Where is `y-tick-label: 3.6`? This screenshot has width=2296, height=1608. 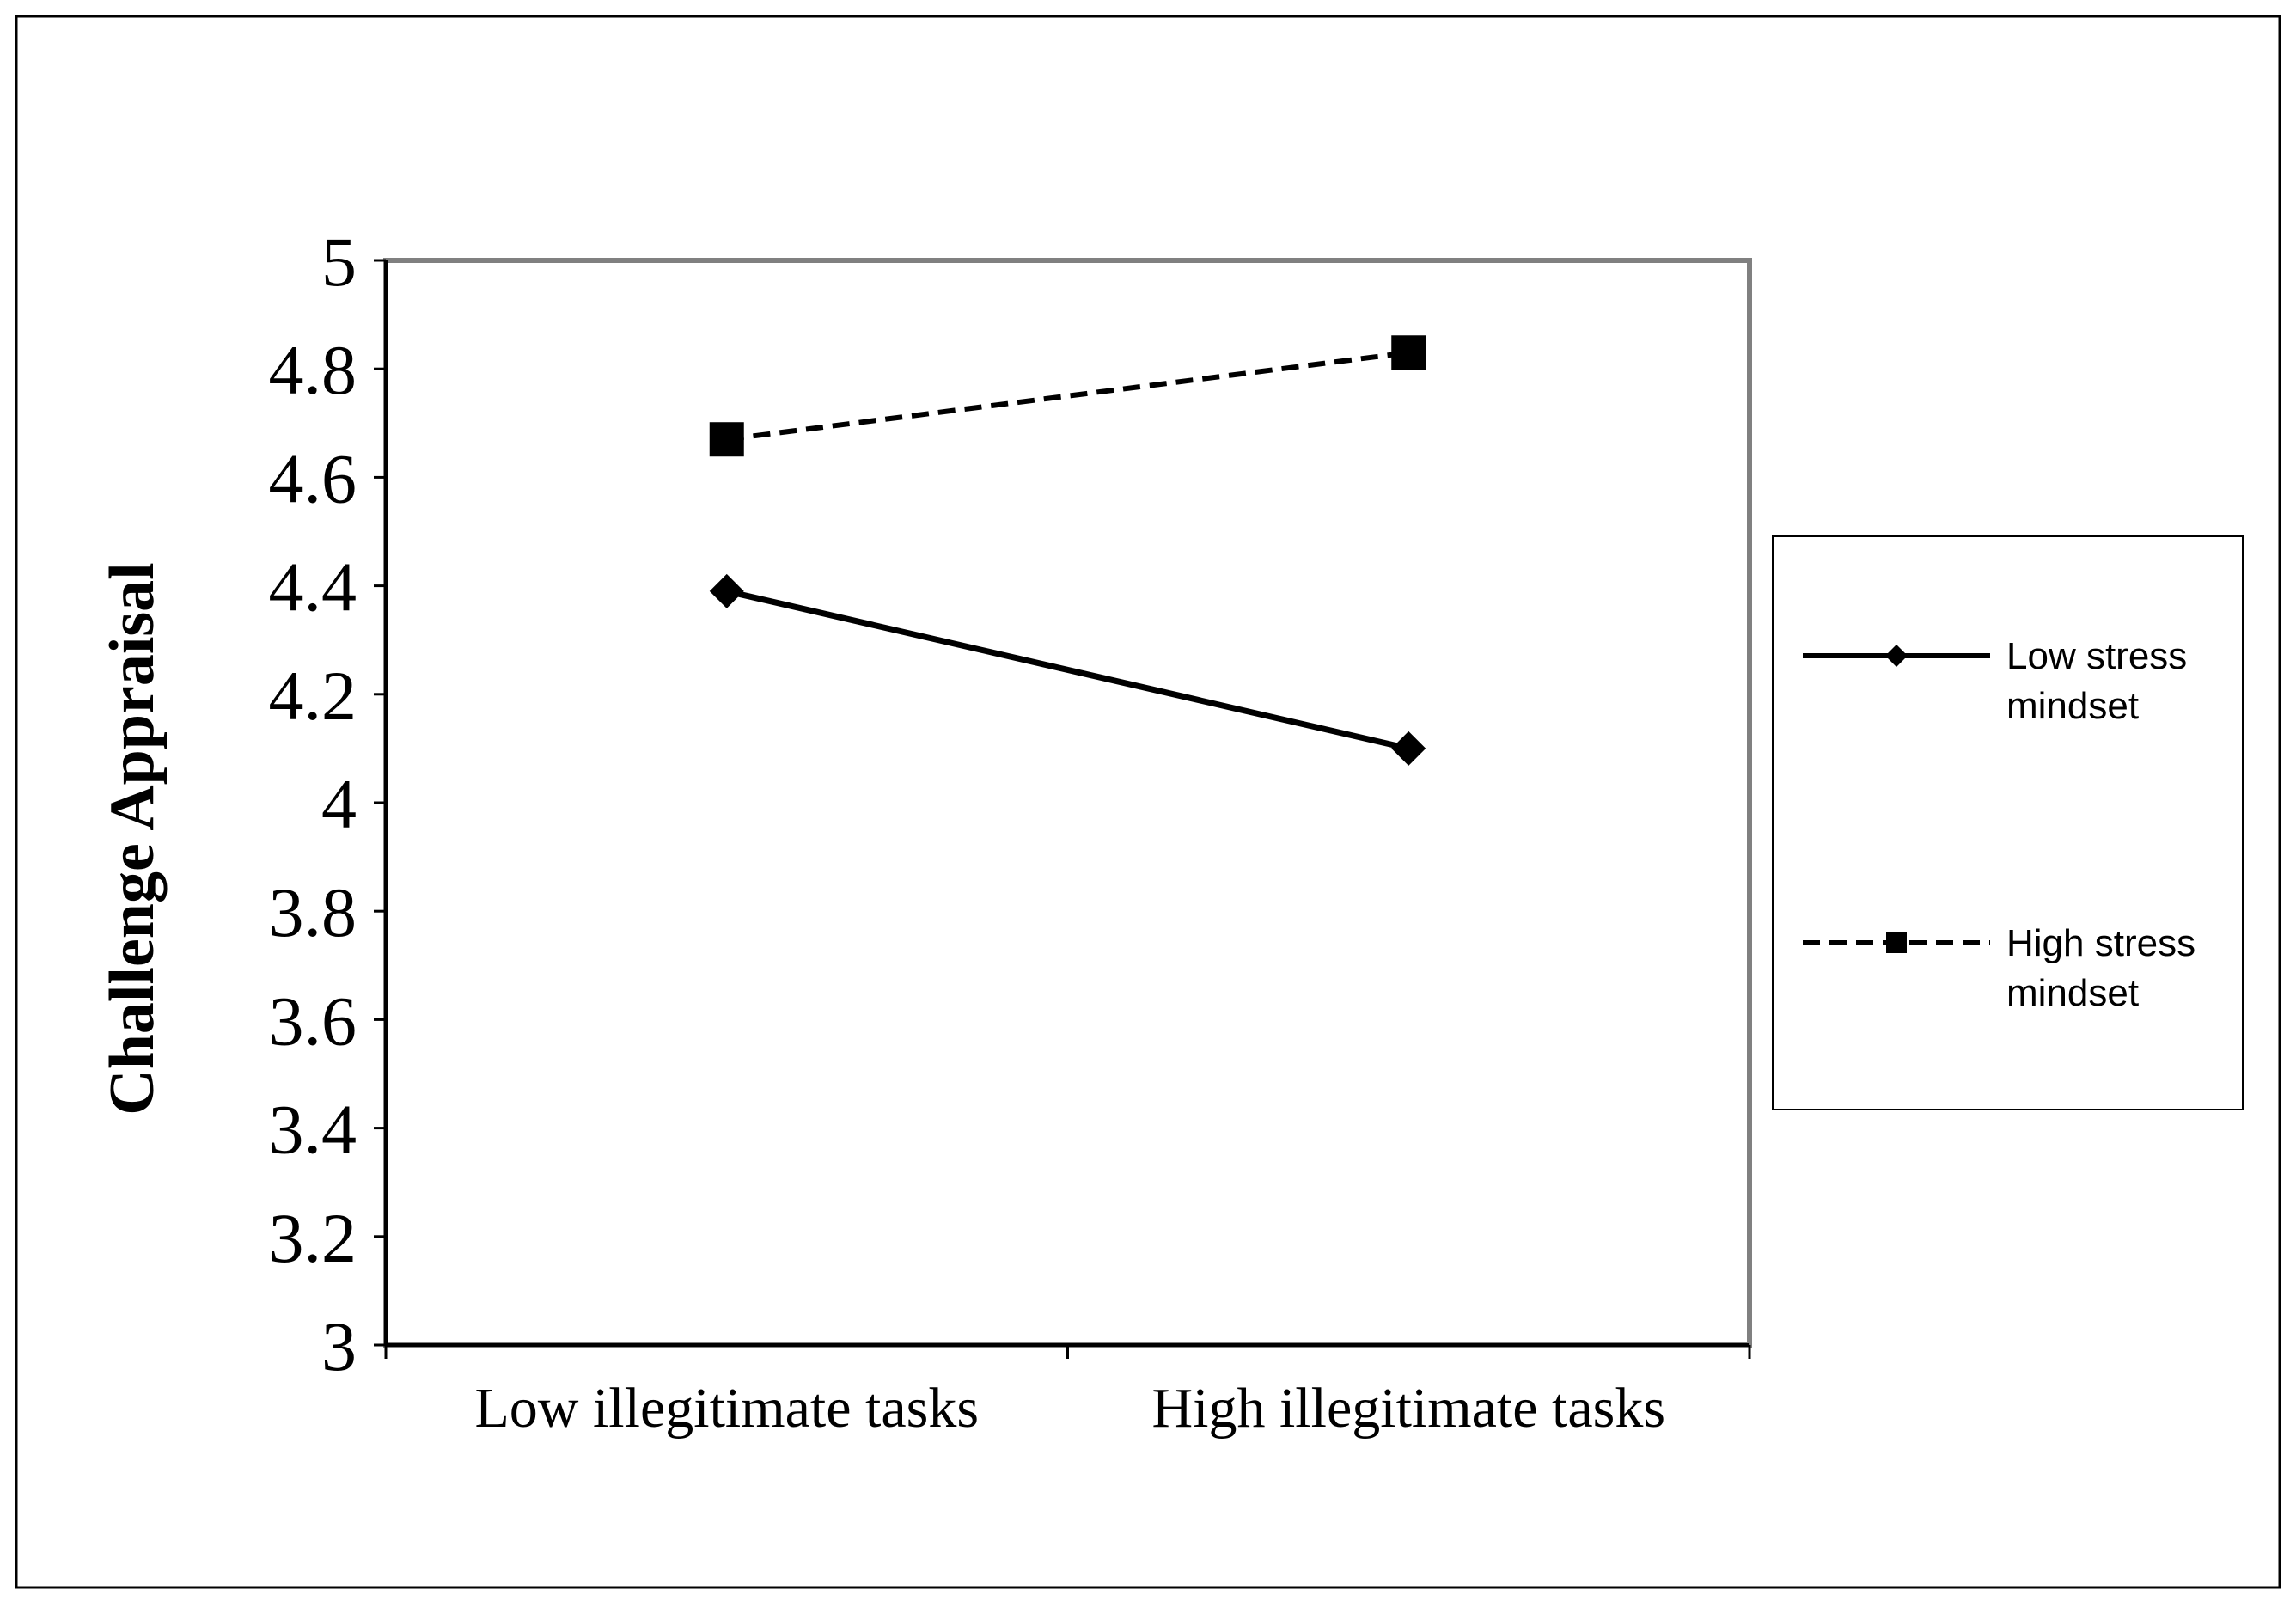 y-tick-label: 3.6 is located at coordinates (313, 1020).